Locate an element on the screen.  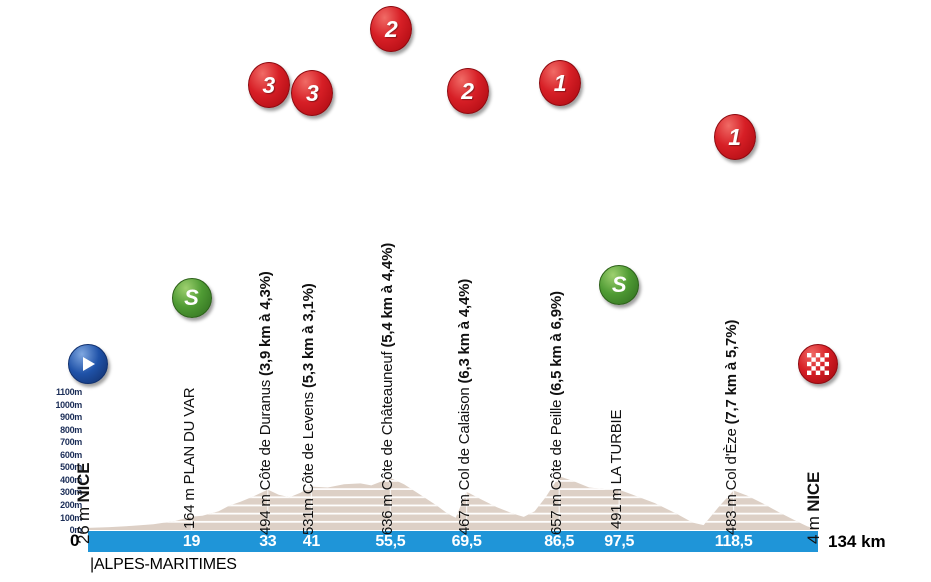
elevation-plot-area is located at coordinates (453, 485).